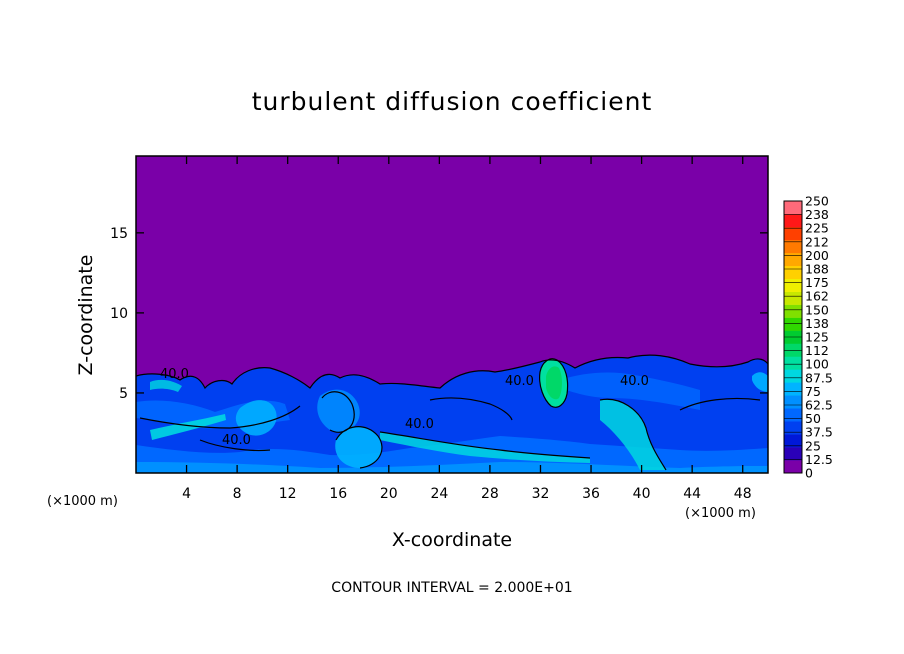 The image size is (904, 654). Describe the element at coordinates (819, 405) in the screenshot. I see `colorbar-label: 62.5` at that location.